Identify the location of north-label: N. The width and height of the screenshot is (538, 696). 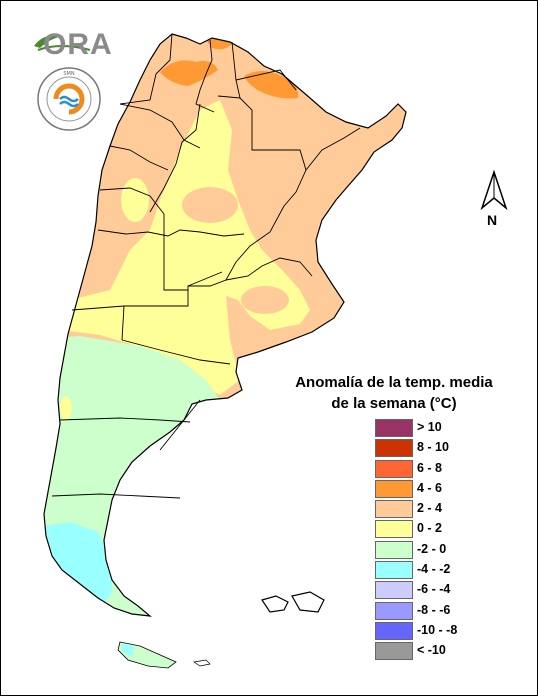
(492, 220).